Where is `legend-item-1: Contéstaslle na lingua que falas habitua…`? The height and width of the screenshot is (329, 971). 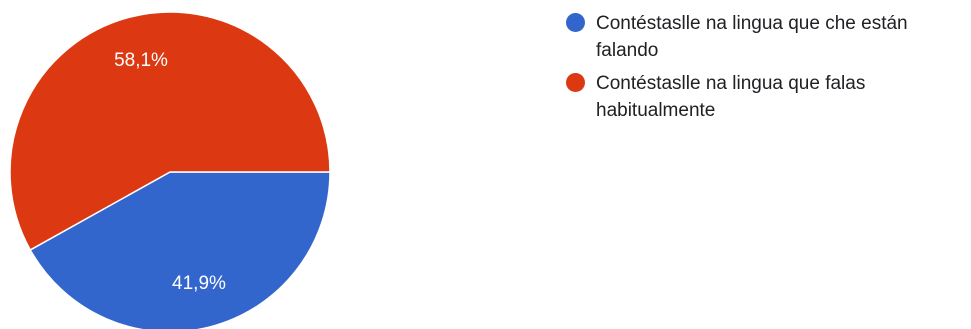
legend-item-1: Contéstaslle na lingua que falas habitua… is located at coordinates (766, 97).